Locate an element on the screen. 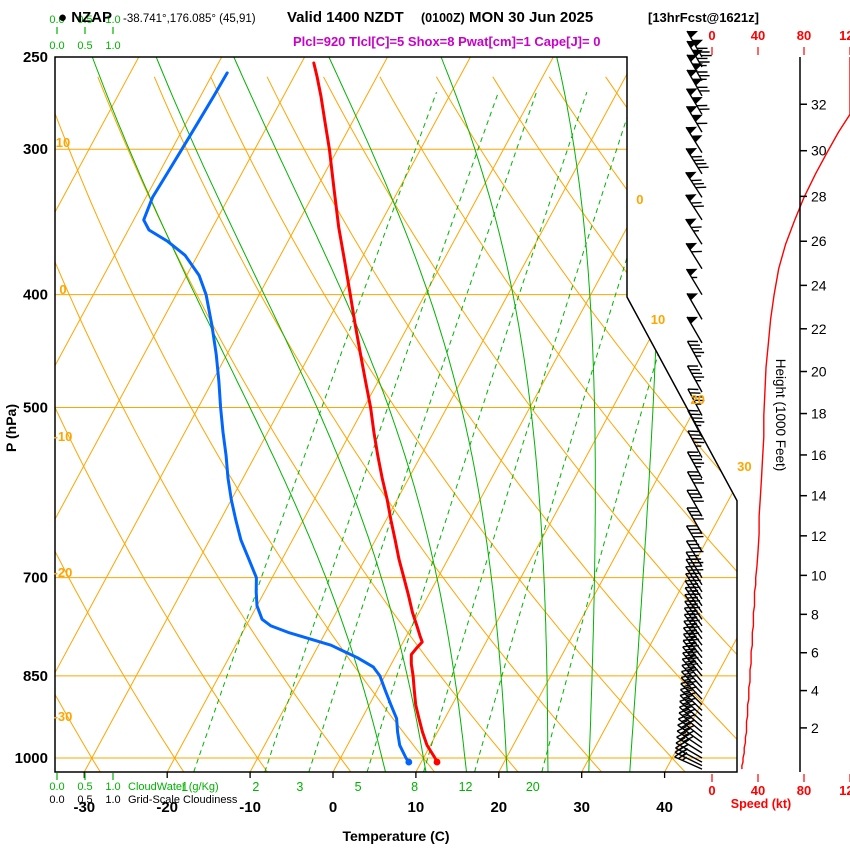 This screenshot has height=860, width=850. isotherm-label: 0 is located at coordinates (639, 199).